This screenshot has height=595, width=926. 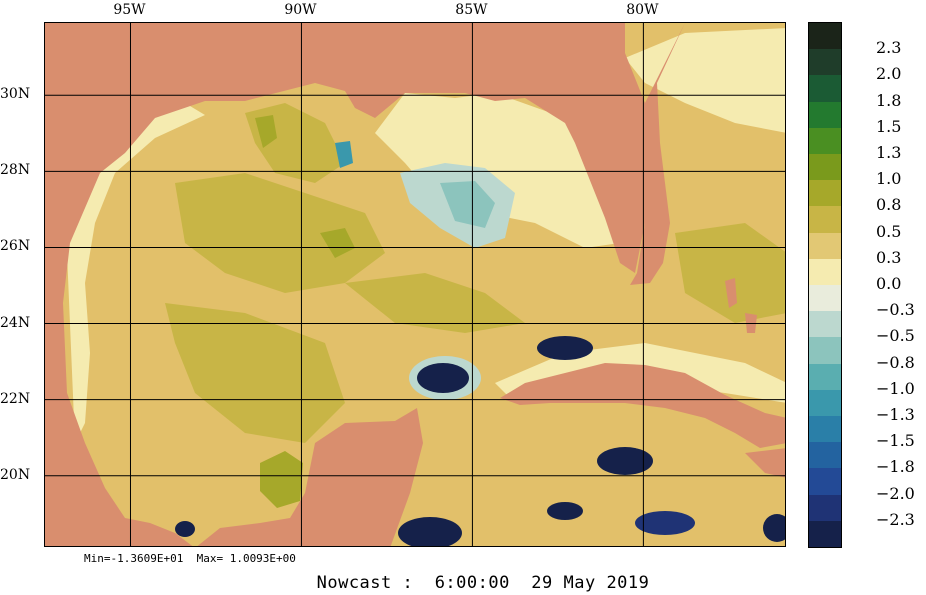 What do you see at coordinates (15, 474) in the screenshot?
I see `latitude-label: 20N` at bounding box center [15, 474].